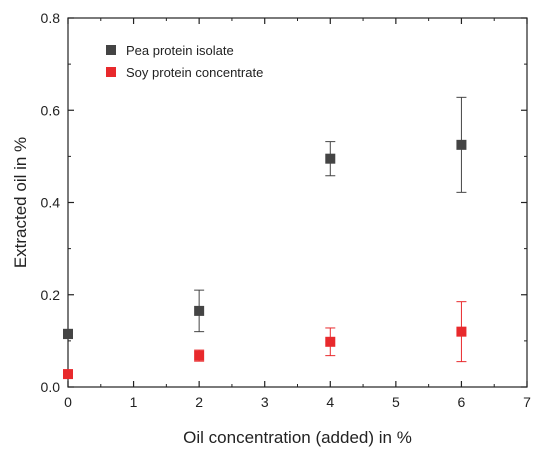 The image size is (550, 453). What do you see at coordinates (68, 402) in the screenshot?
I see `x-tick-label: 0` at bounding box center [68, 402].